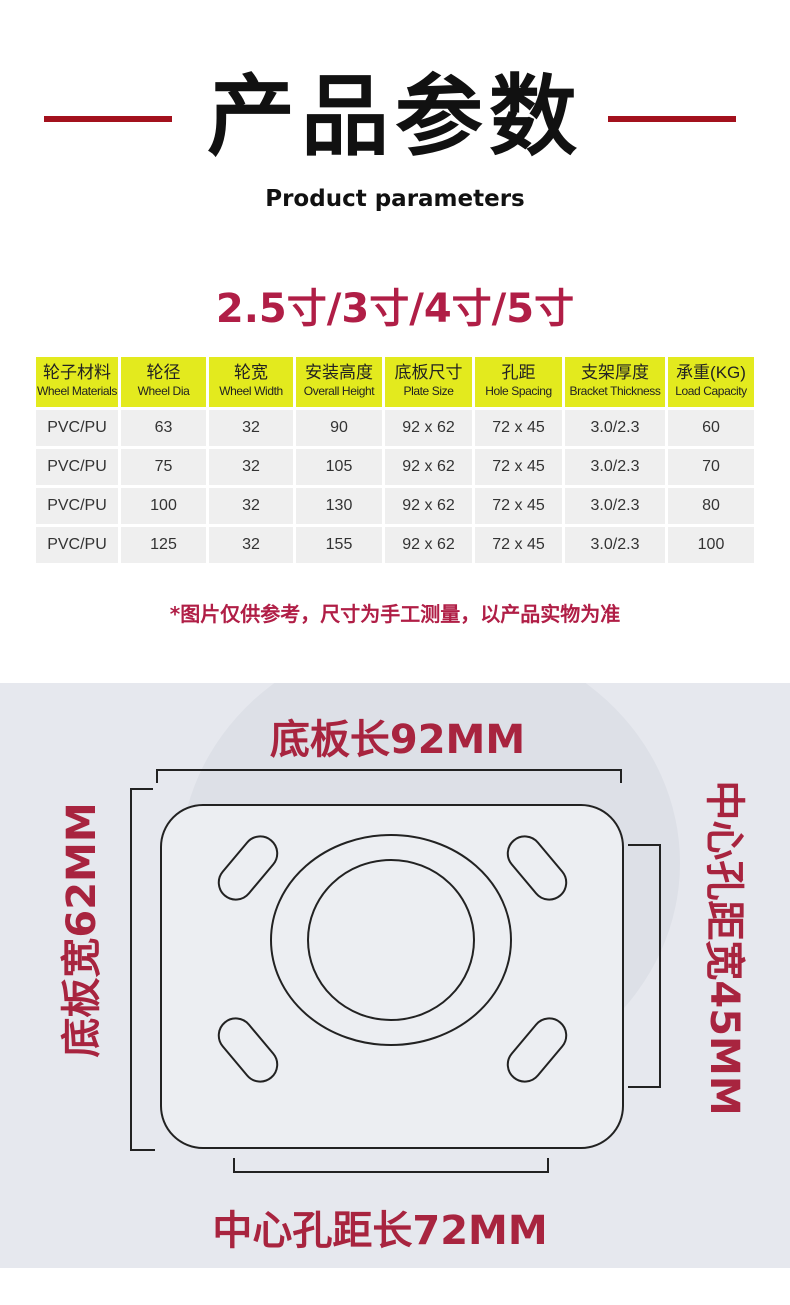 The image size is (790, 1305). What do you see at coordinates (251, 383) in the screenshot?
I see `column-header: 轮宽 Wheel Width` at bounding box center [251, 383].